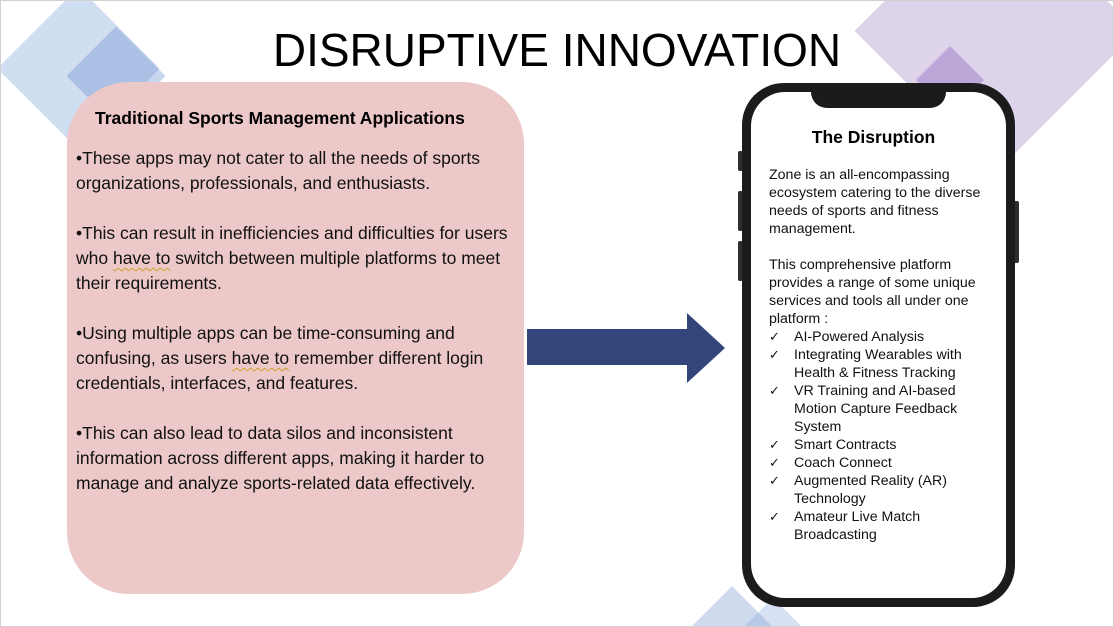  I want to click on right-arrow-icon, so click(627, 348).